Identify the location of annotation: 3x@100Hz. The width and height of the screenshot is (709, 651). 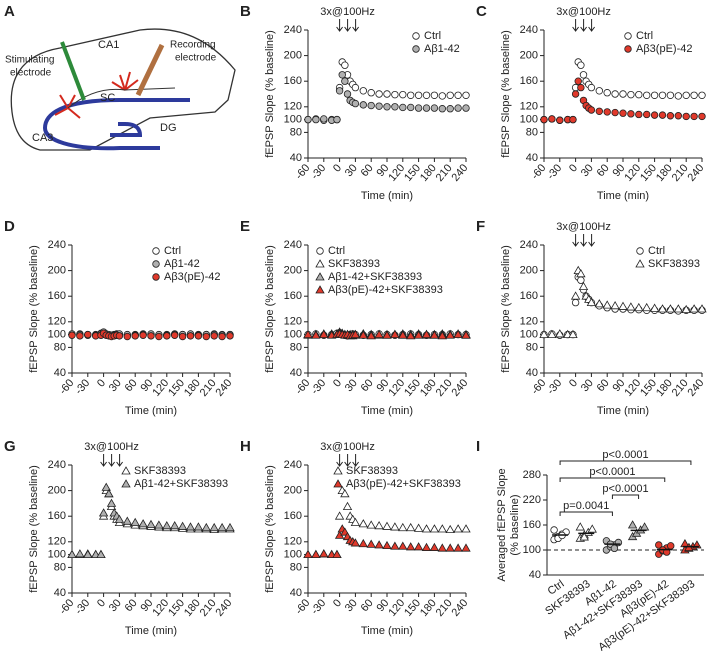
(347, 12).